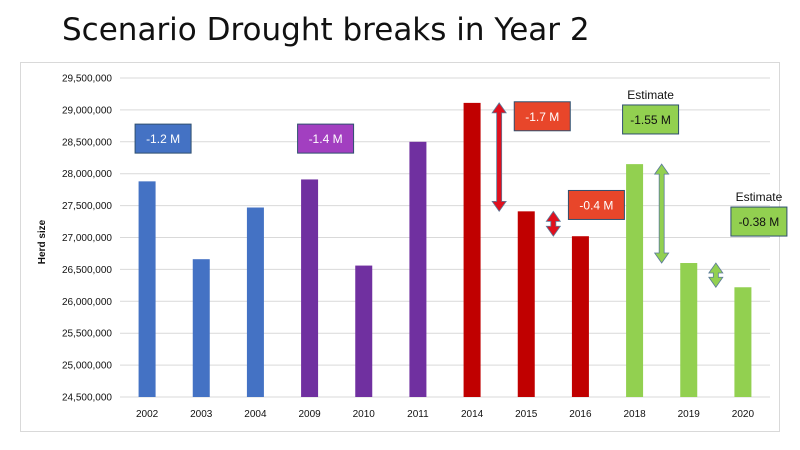 This screenshot has width=800, height=450. Describe the element at coordinates (87, 270) in the screenshot. I see `y-tick-label: 26,500,000` at that location.